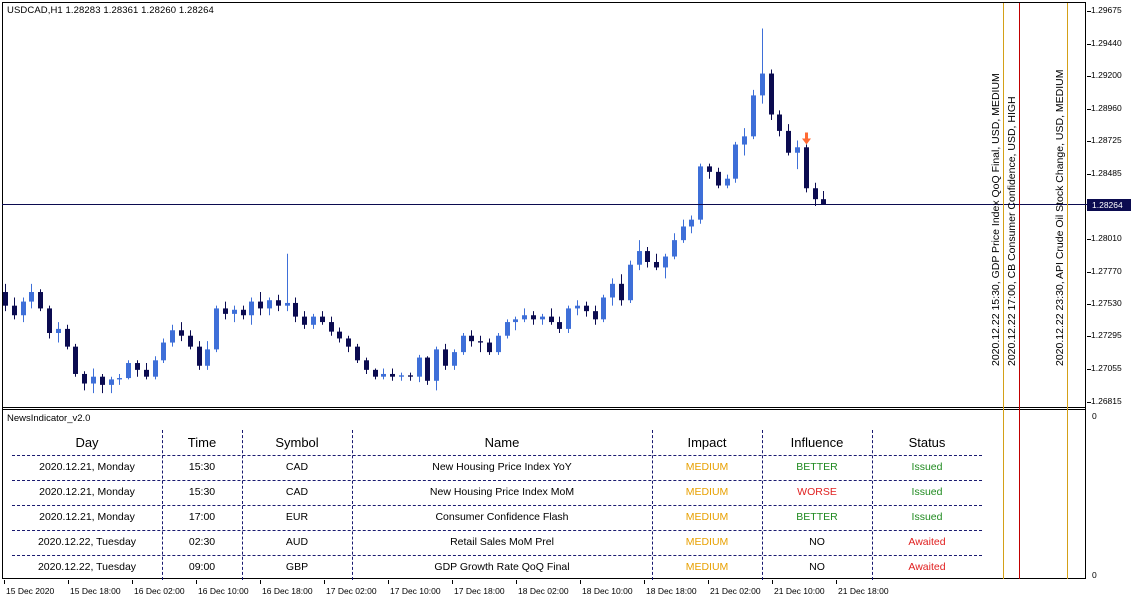  Describe the element at coordinates (1003, 291) in the screenshot. I see `event-line-gdp` at that location.